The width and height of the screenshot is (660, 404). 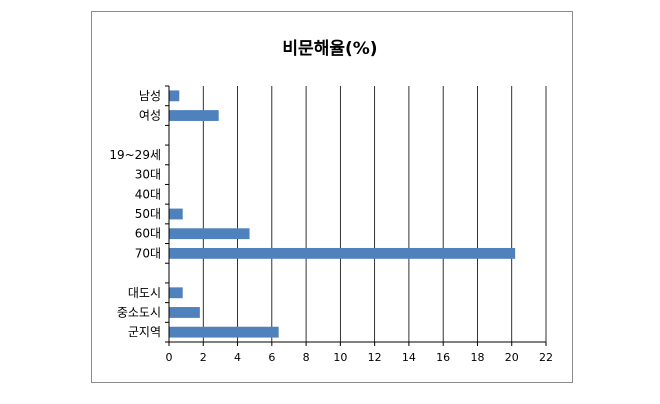 I want to click on category-label: 30대, so click(x=148, y=175).